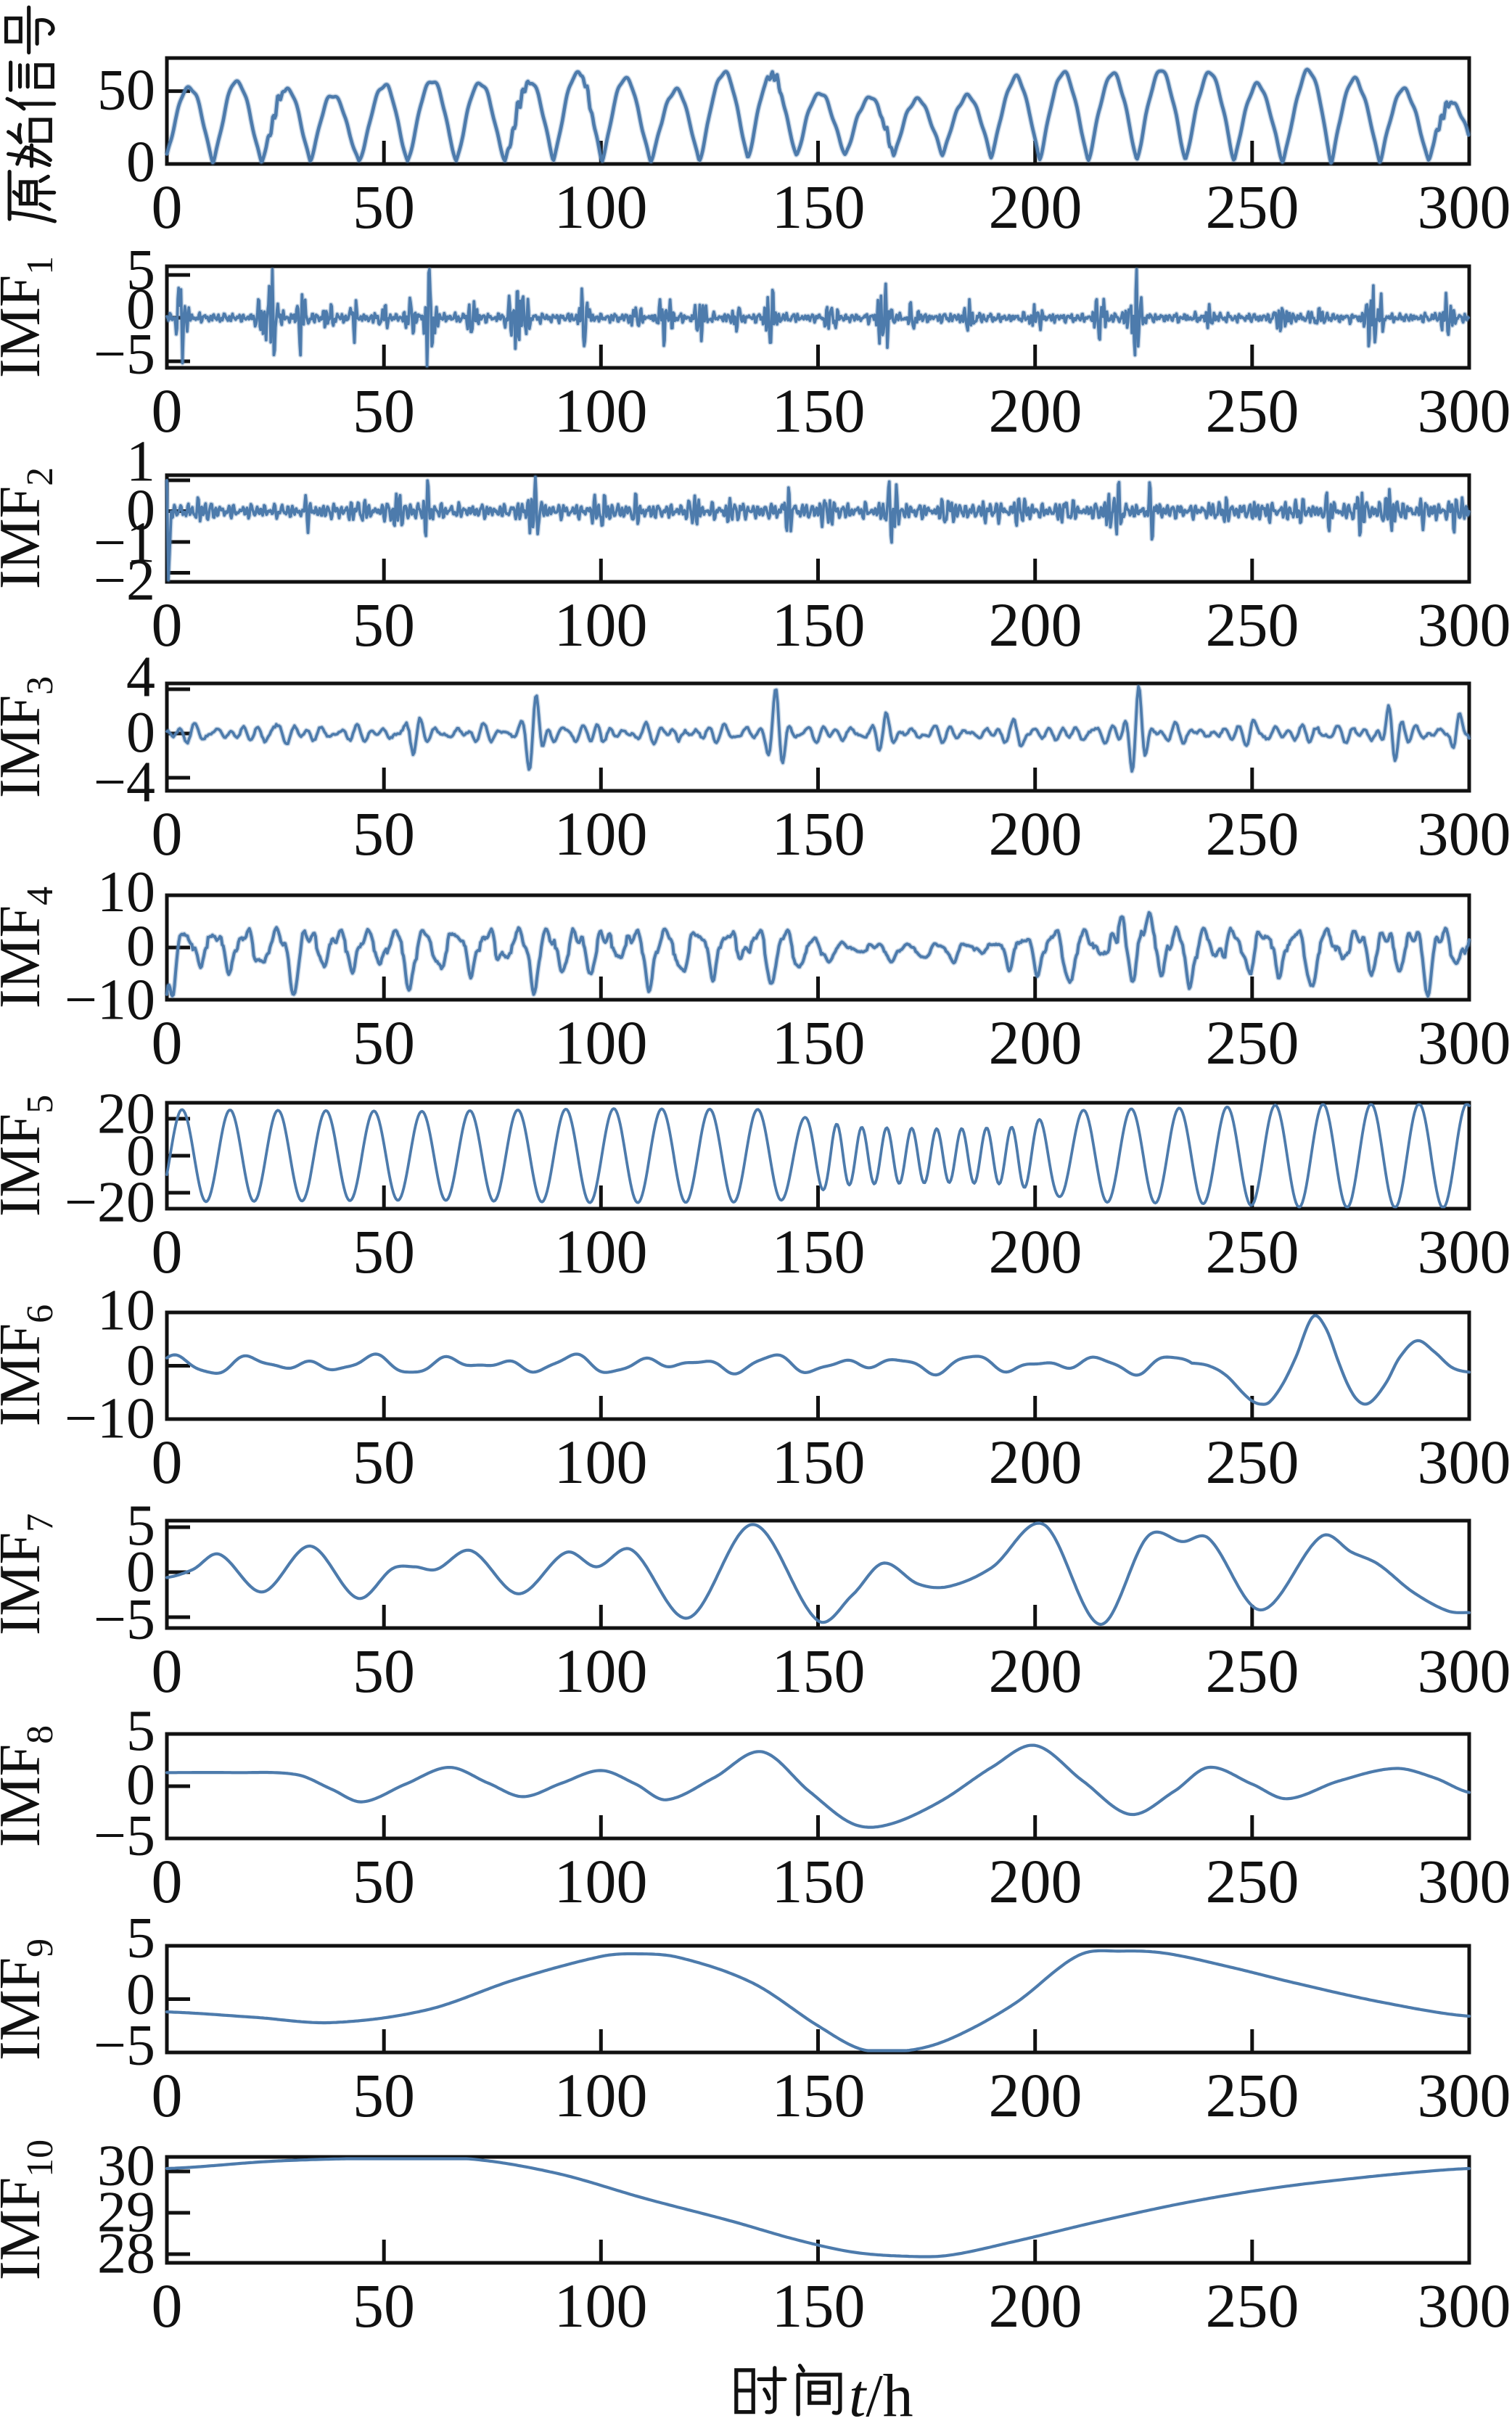  What do you see at coordinates (126, 1114) in the screenshot?
I see `svg-text: 20` at bounding box center [126, 1114].